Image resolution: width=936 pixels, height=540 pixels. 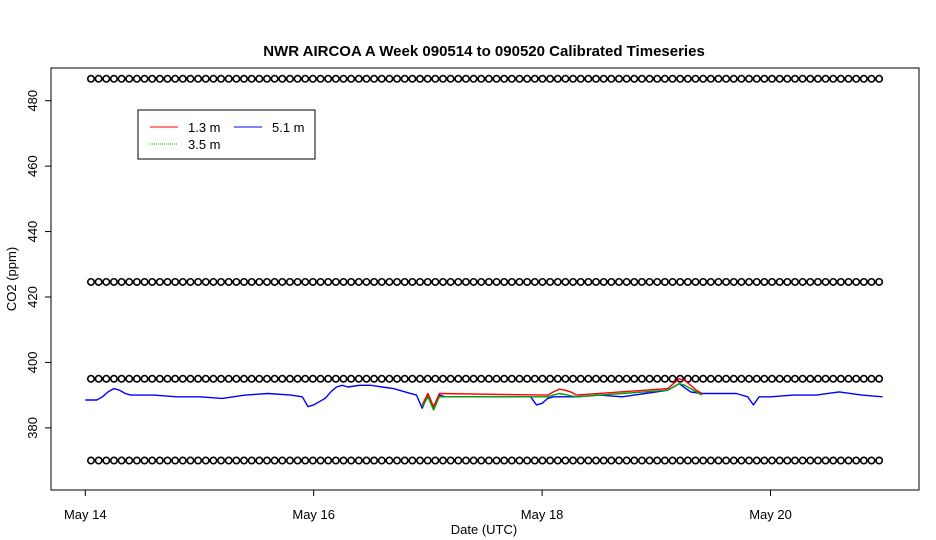 What do you see at coordinates (562, 397) in the screenshot?
I see `series-line-3-5-m` at bounding box center [562, 397].